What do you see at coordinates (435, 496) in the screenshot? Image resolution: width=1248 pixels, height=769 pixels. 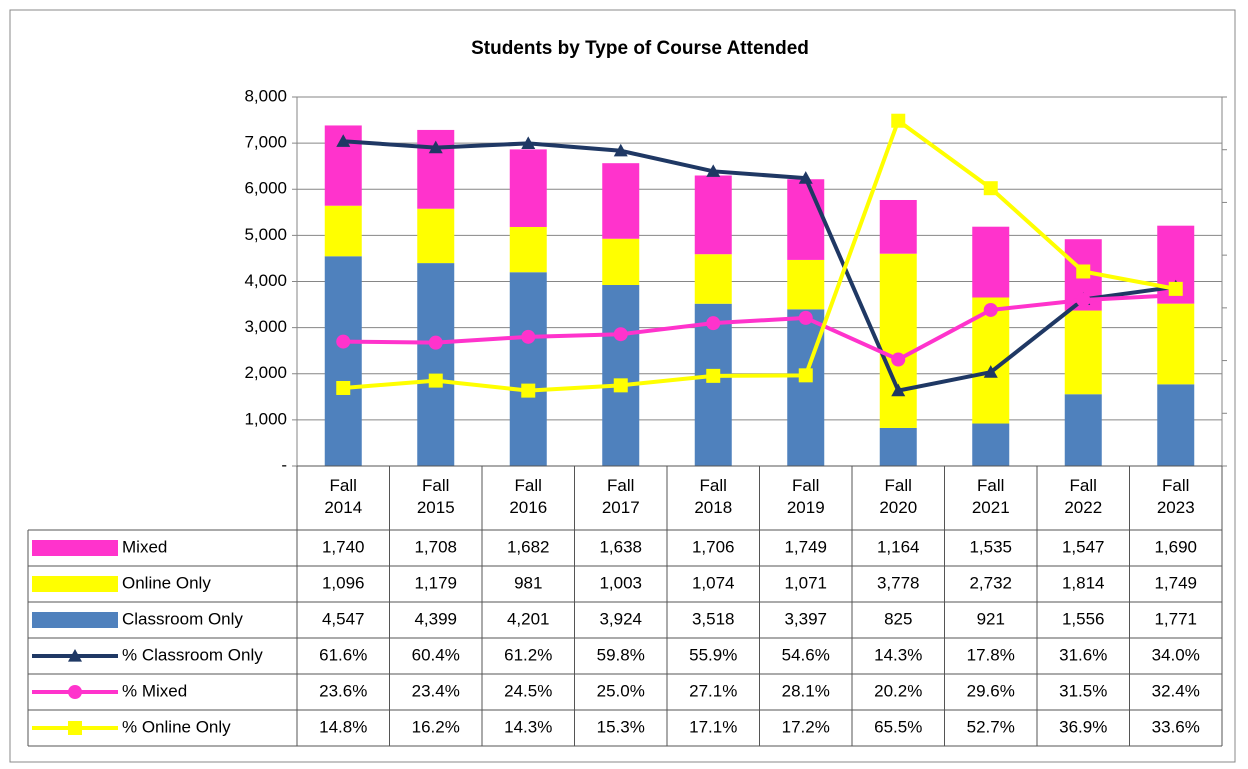 I see `x-tick-label: Fall 2015` at bounding box center [435, 496].